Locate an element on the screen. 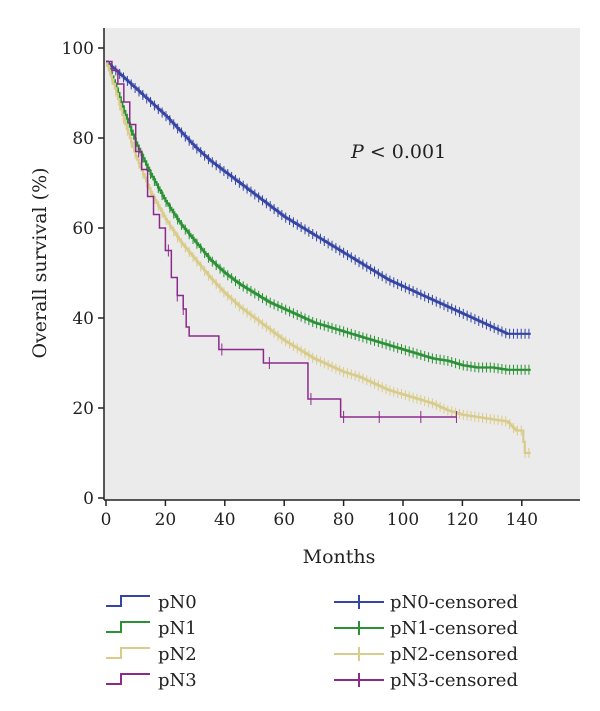  p-value-annotation: P < 0.001 is located at coordinates (398, 152).